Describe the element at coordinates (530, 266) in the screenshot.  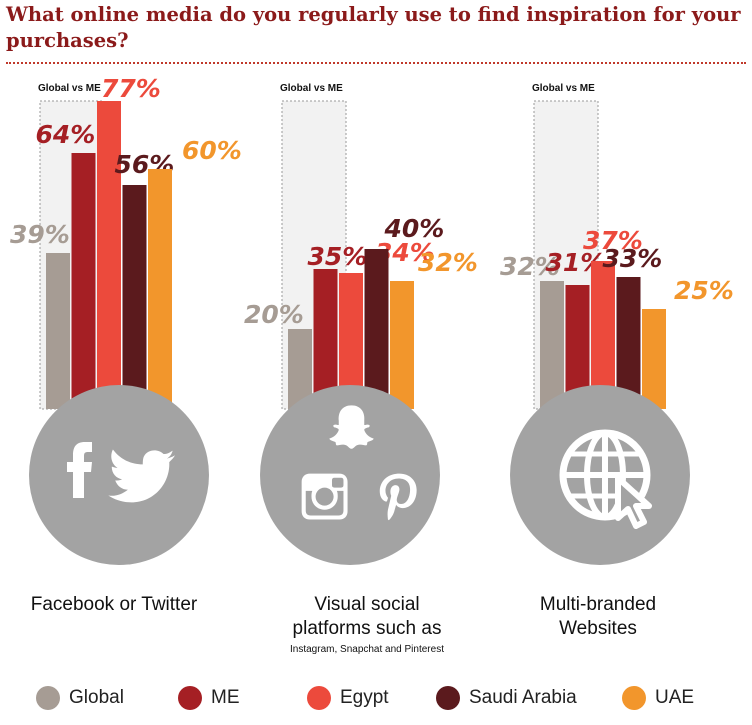
I see `data-label-2-0: 32%` at that location.